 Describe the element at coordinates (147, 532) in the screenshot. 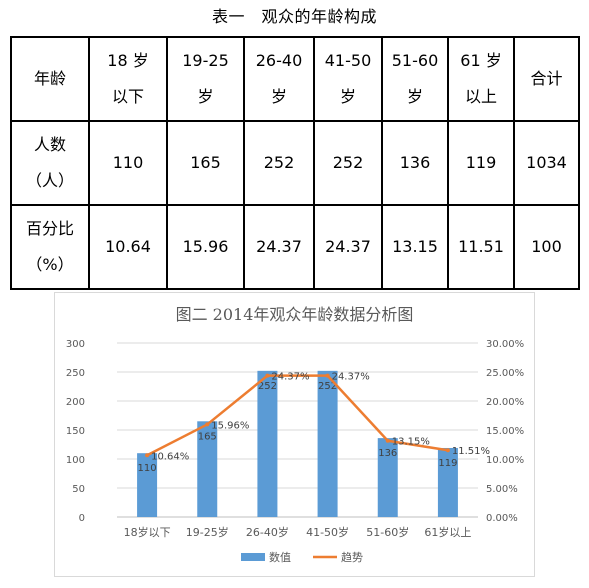

I see `x-tick-label: 18岁以下` at that location.